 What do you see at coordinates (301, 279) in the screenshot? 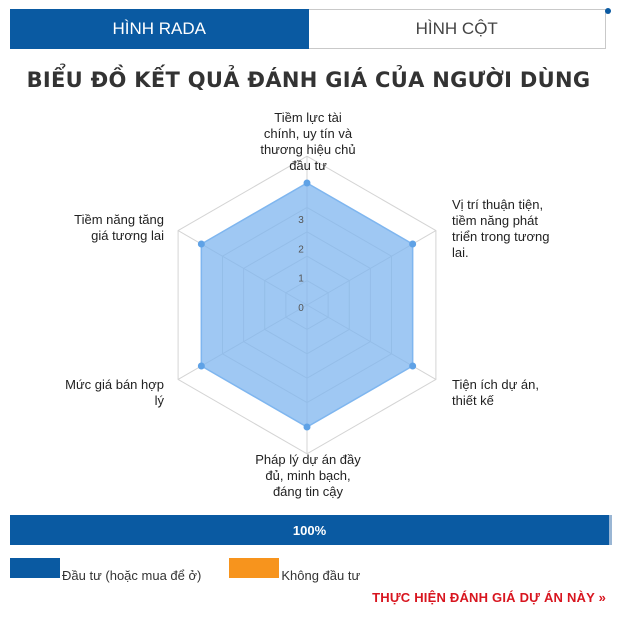
I see `scale-tick-label: 1` at bounding box center [301, 279].